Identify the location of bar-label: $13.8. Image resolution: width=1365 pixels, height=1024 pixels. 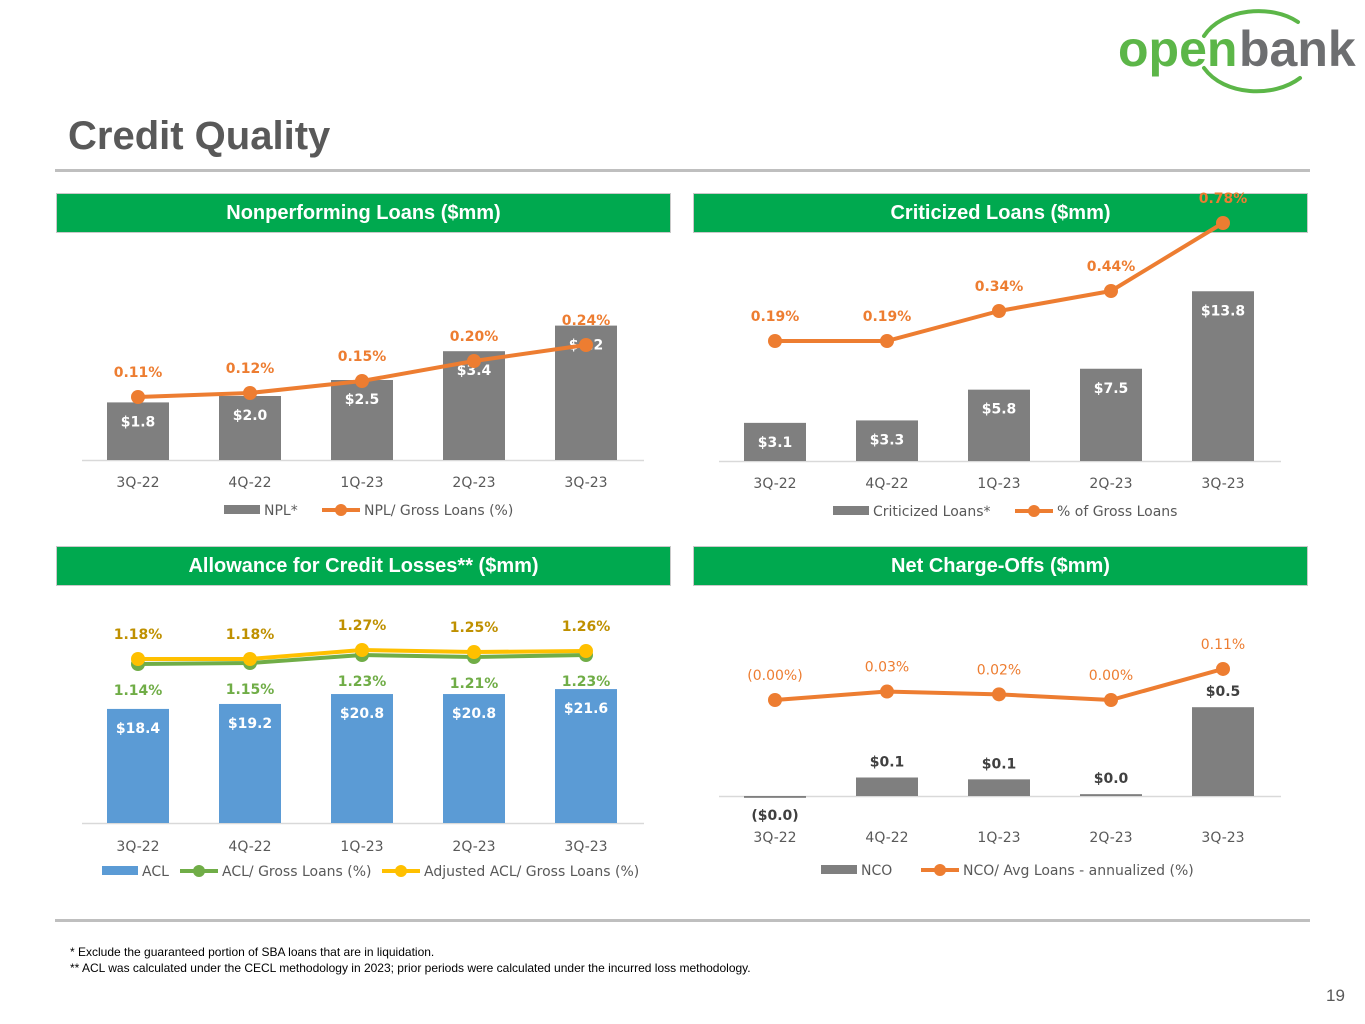
(1223, 311).